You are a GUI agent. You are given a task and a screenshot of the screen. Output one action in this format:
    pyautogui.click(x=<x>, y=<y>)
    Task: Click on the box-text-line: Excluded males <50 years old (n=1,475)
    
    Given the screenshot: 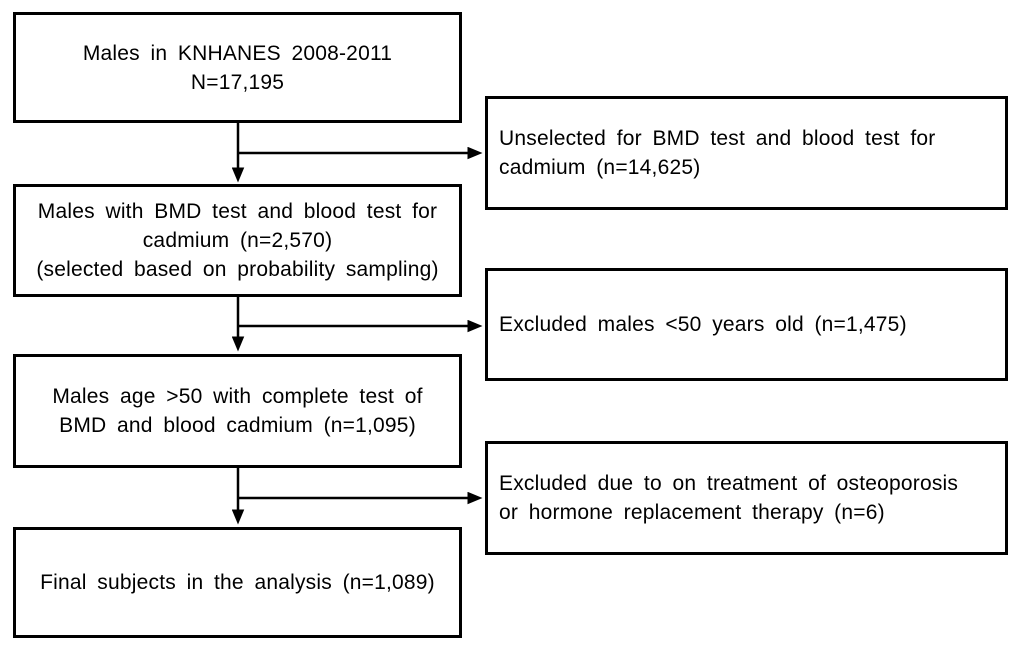 What is the action you would take?
    pyautogui.click(x=703, y=324)
    